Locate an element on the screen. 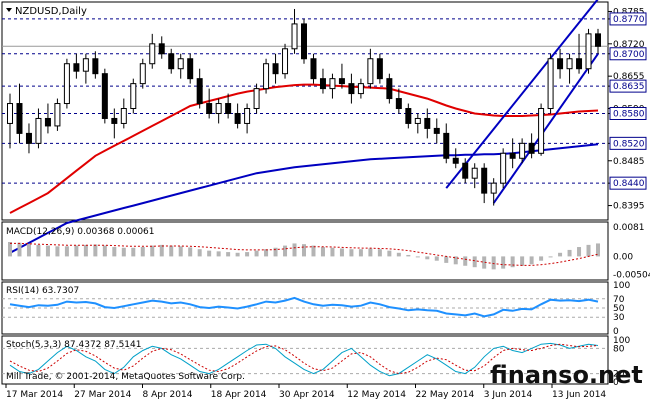  price-tick-label: 0.8635 is located at coordinates (629, 87).